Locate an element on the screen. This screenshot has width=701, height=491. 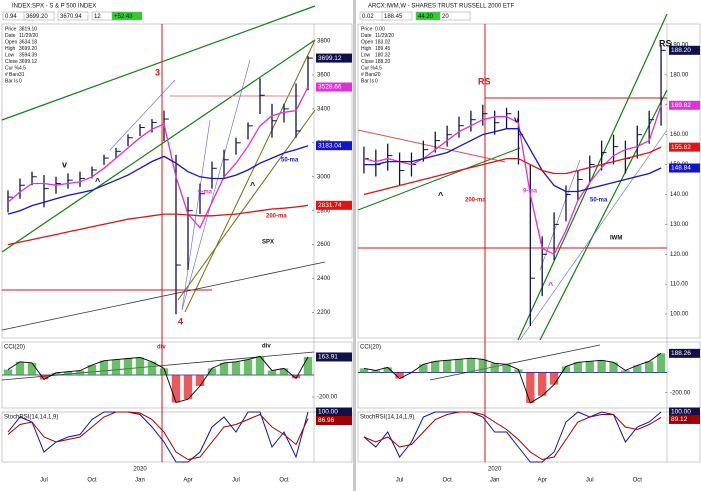
y-tick-label: 100.00 is located at coordinates (679, 315).